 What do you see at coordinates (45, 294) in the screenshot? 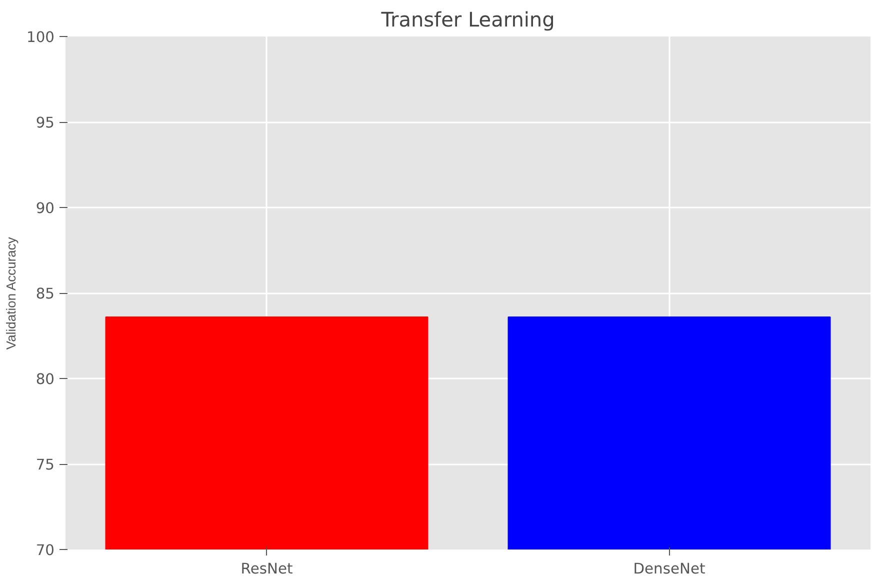
I see `y-tick-label: 85` at bounding box center [45, 294].